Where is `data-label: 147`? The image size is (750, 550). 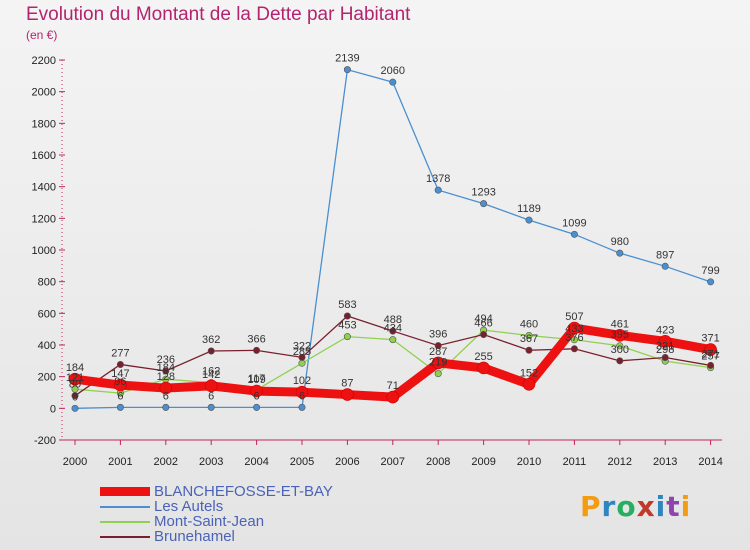
data-label: 147 is located at coordinates (120, 374).